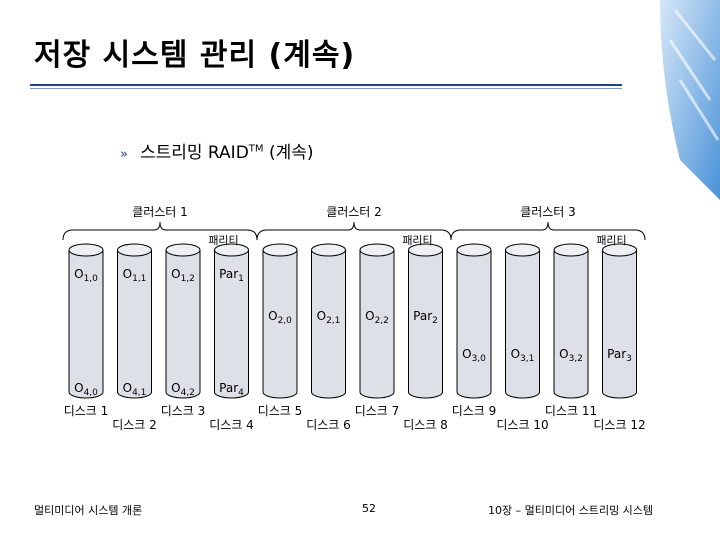 The width and height of the screenshot is (720, 540). I want to click on block-label: O2,0, so click(280, 317).